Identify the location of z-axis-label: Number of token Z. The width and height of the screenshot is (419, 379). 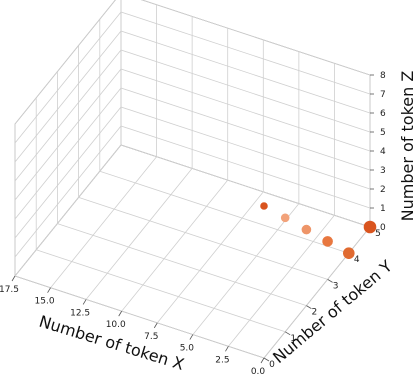
(407, 146).